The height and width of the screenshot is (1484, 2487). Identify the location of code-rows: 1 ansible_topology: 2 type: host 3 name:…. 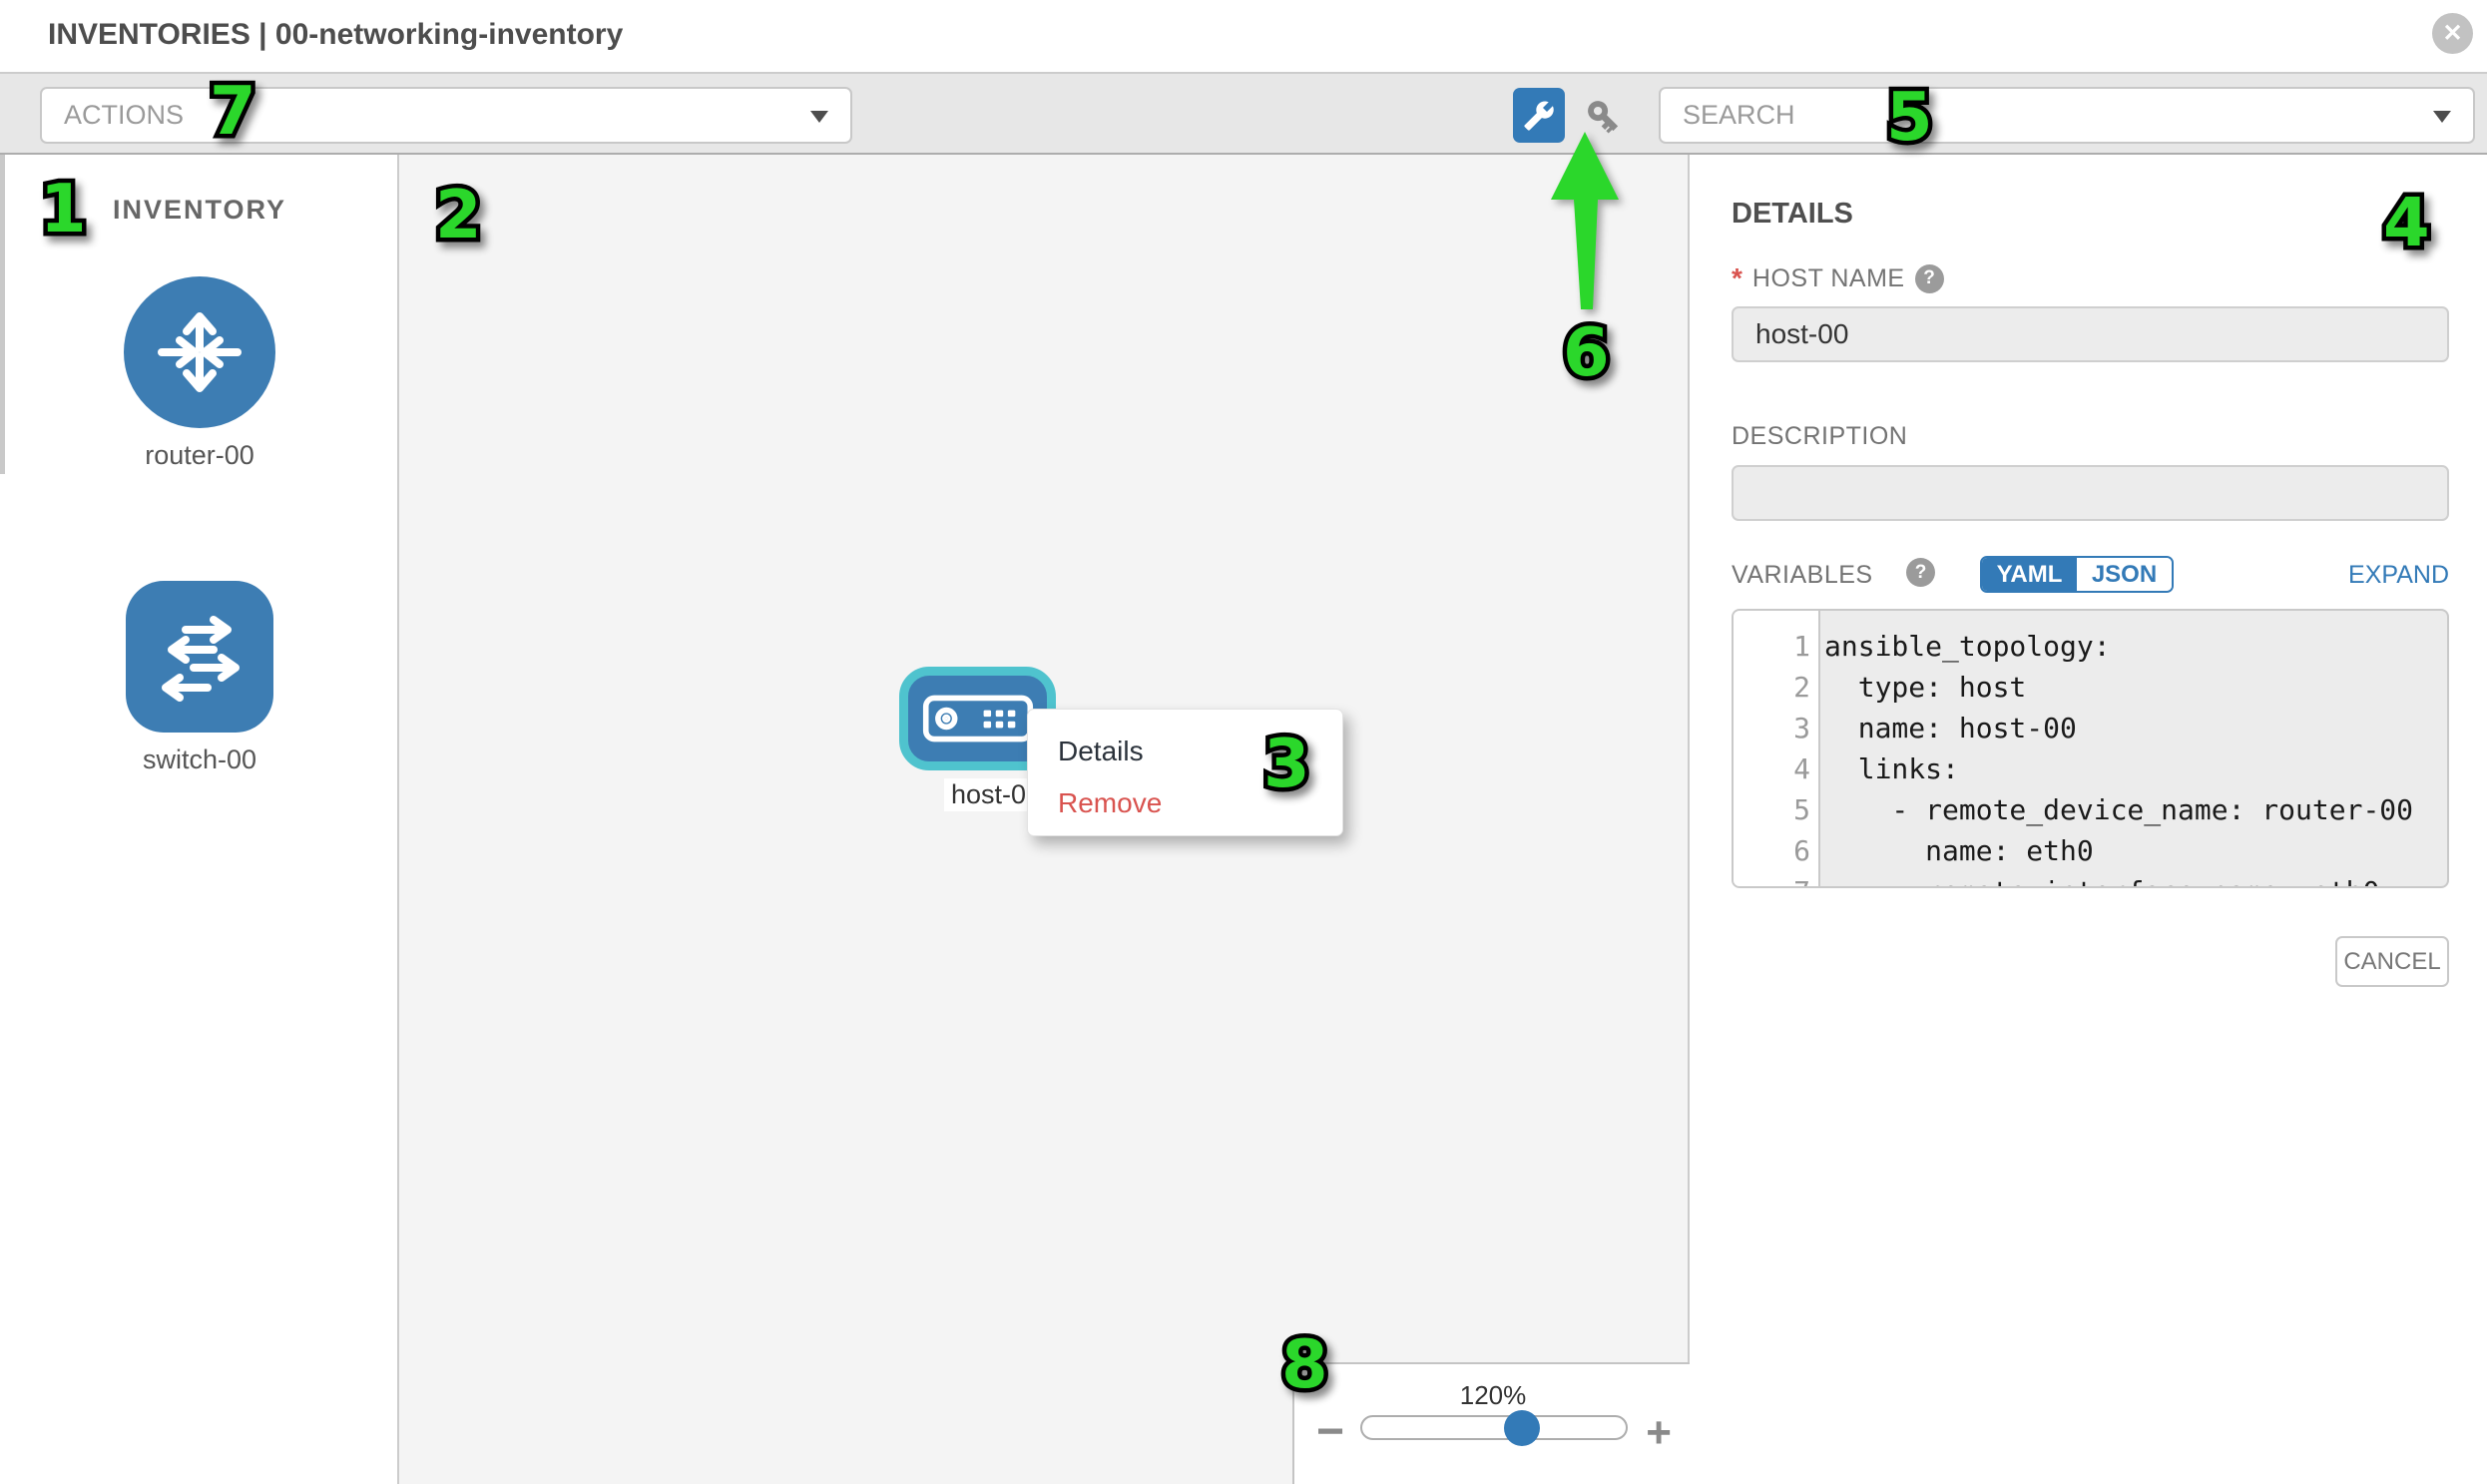
(2090, 756).